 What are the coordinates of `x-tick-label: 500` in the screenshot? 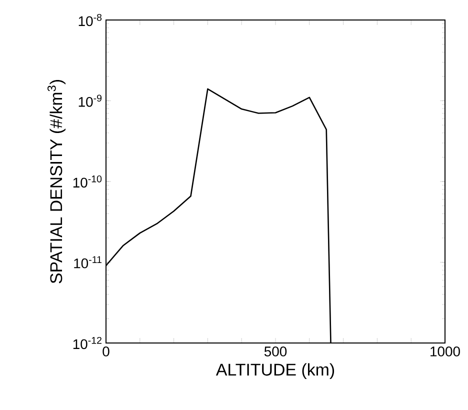 It's located at (275, 351).